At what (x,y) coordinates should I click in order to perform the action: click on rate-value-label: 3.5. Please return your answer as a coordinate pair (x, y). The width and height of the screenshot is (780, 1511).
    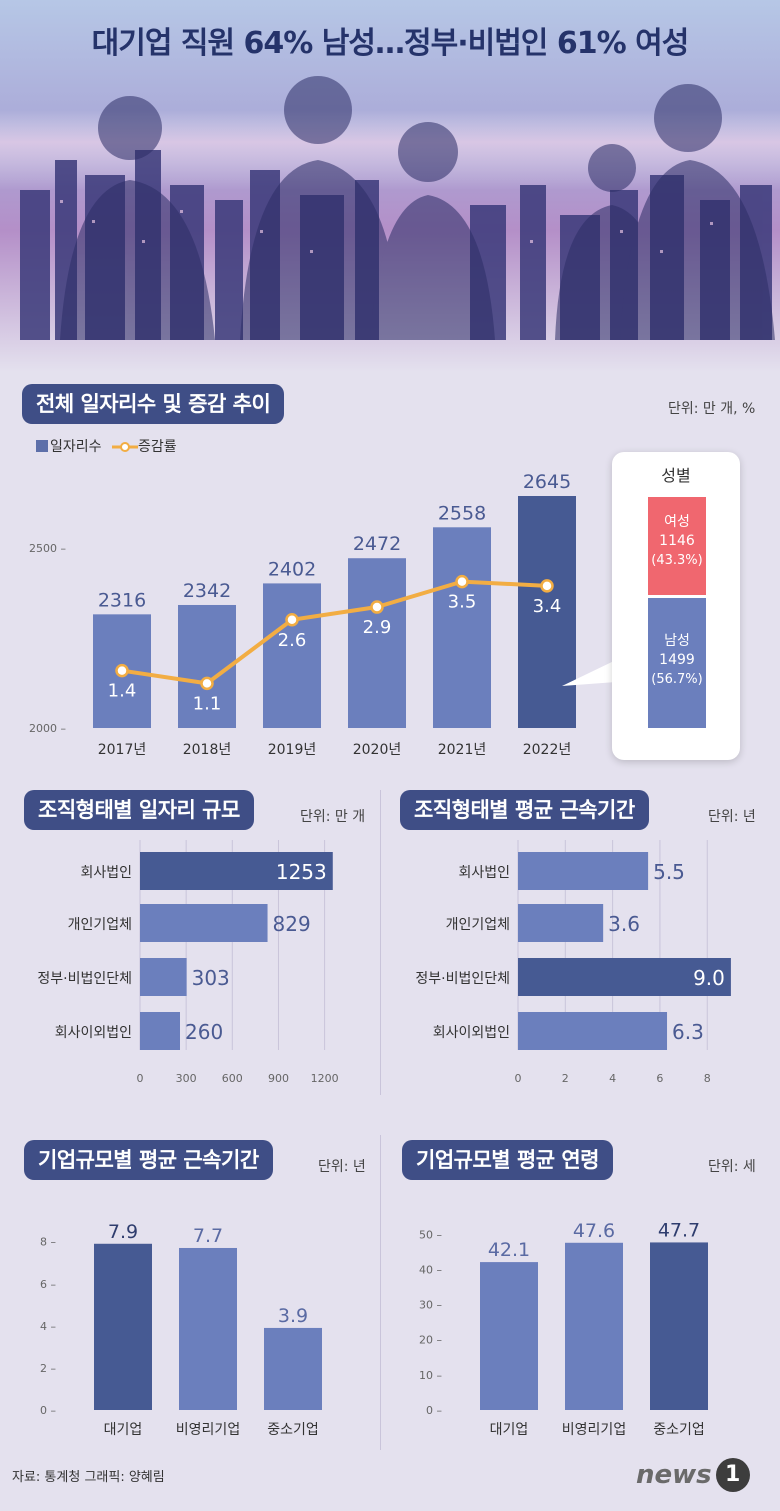
    Looking at the image, I should click on (462, 602).